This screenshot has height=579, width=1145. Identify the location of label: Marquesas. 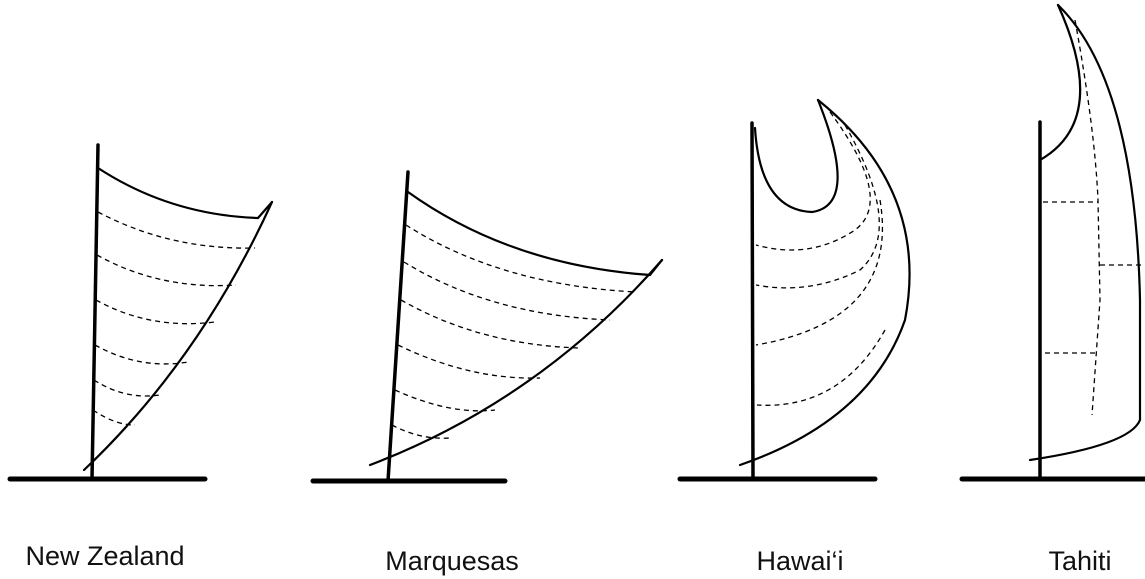
(452, 561).